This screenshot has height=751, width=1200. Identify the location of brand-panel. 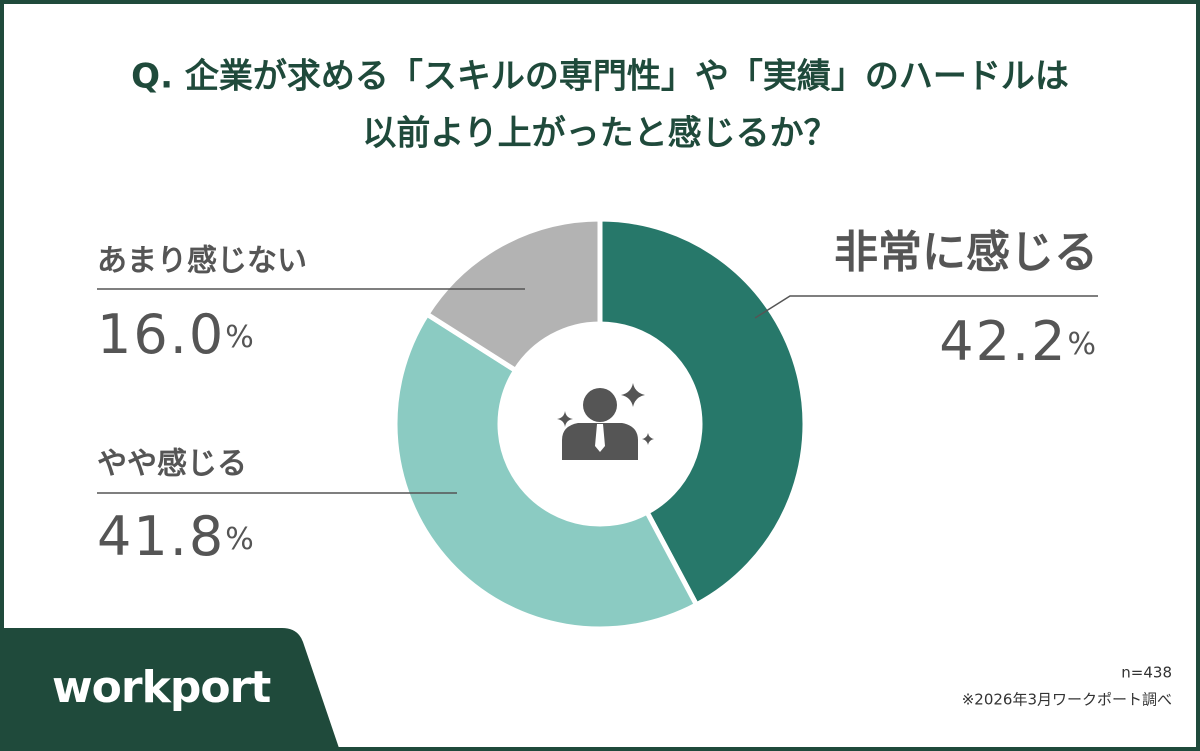
(170, 689).